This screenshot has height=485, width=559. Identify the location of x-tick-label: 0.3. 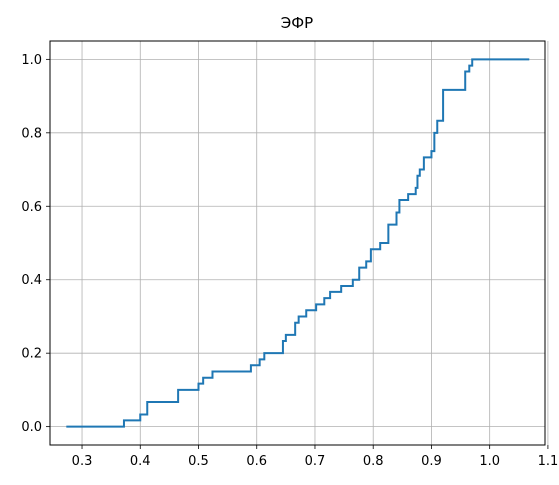
(82, 461).